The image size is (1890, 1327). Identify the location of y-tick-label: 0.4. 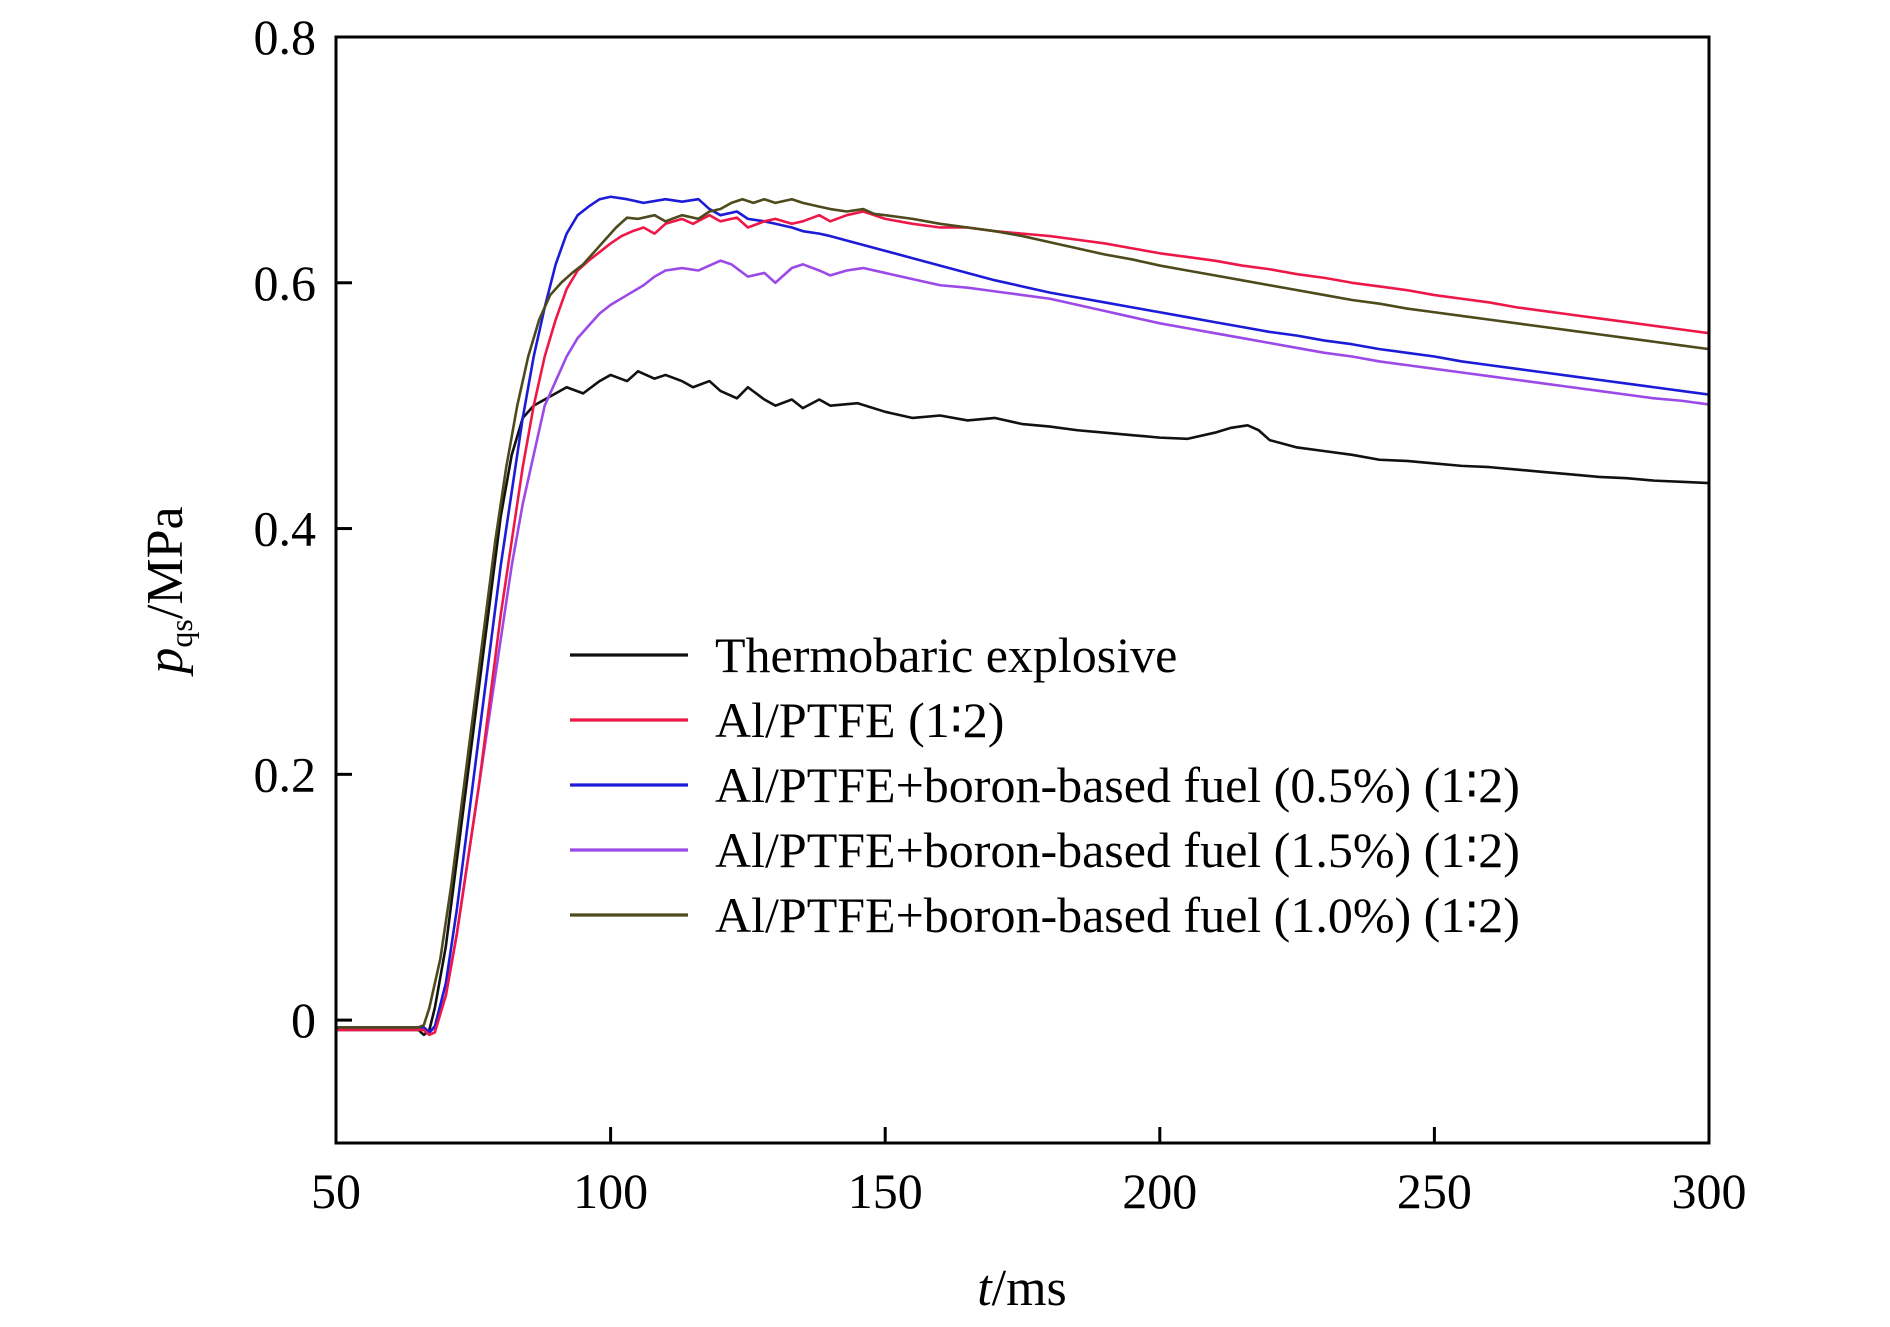
(285, 529).